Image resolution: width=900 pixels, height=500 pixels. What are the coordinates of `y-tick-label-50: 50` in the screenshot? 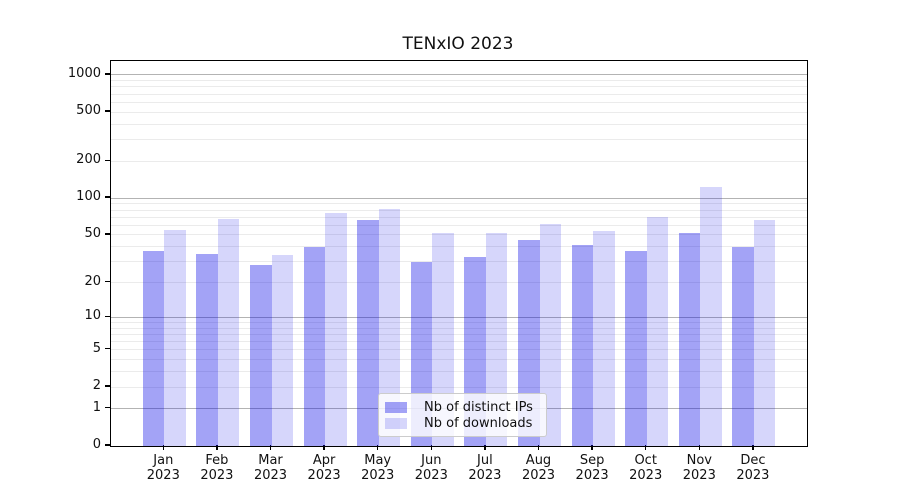 It's located at (92, 233).